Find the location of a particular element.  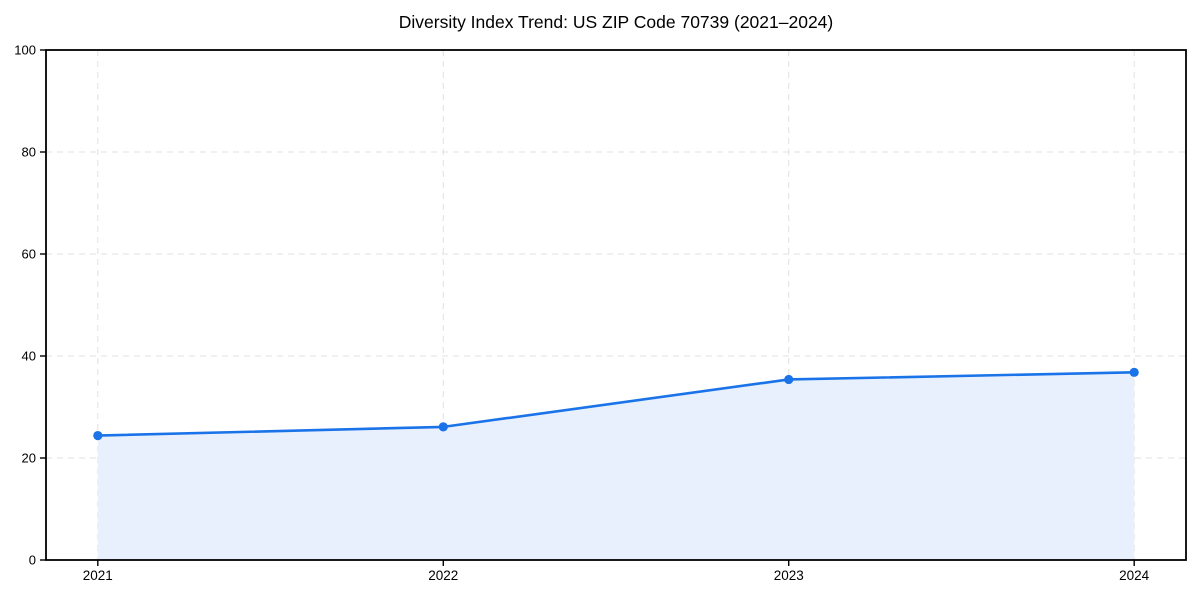

x-tick-label: 2022 is located at coordinates (443, 575).